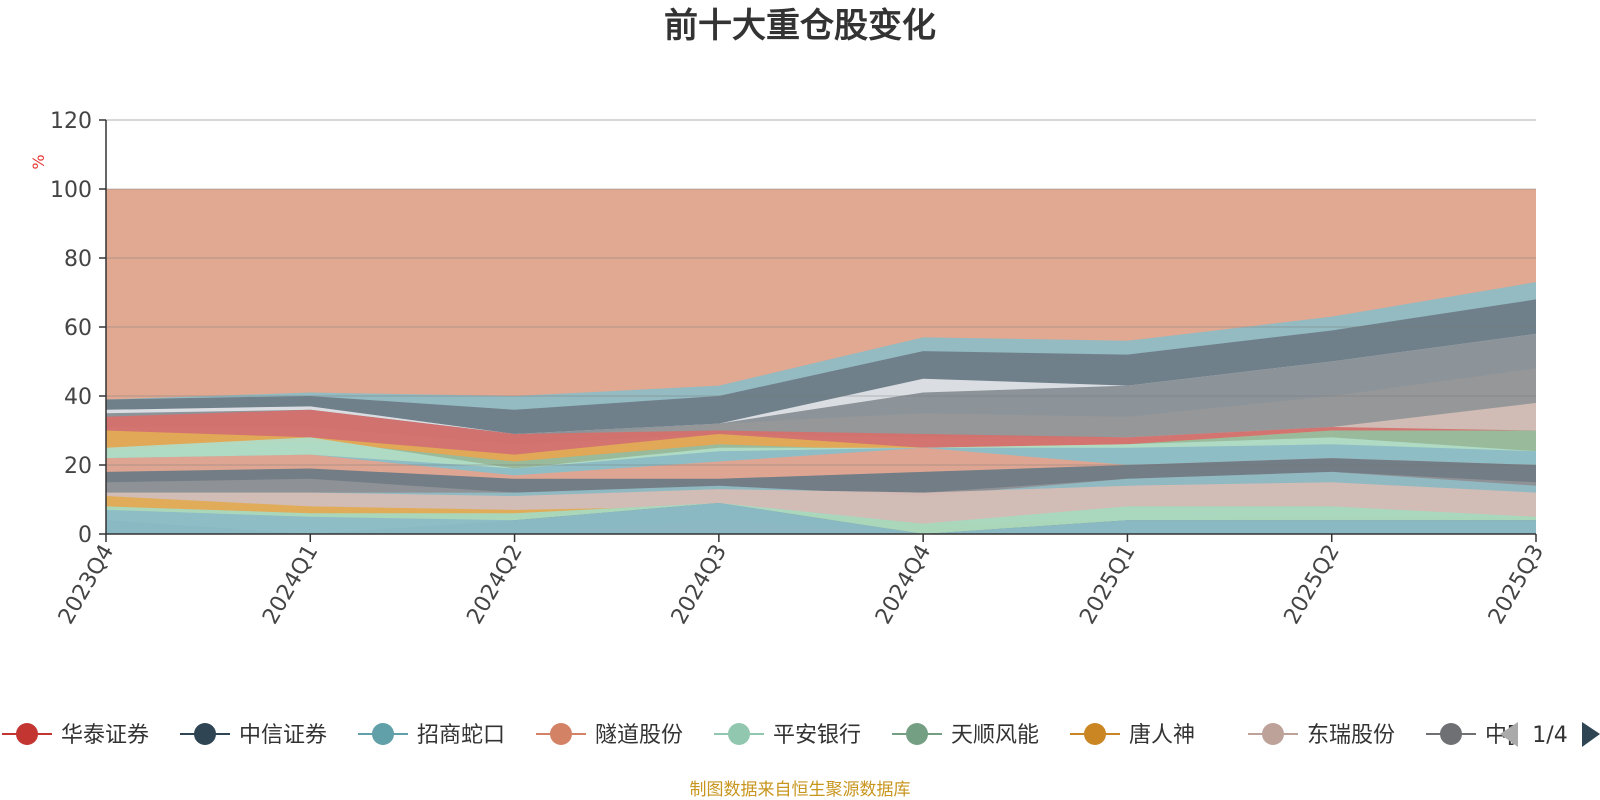 Image resolution: width=1600 pixels, height=800 pixels. Describe the element at coordinates (817, 735) in the screenshot. I see `legend-label: 平安银行` at that location.